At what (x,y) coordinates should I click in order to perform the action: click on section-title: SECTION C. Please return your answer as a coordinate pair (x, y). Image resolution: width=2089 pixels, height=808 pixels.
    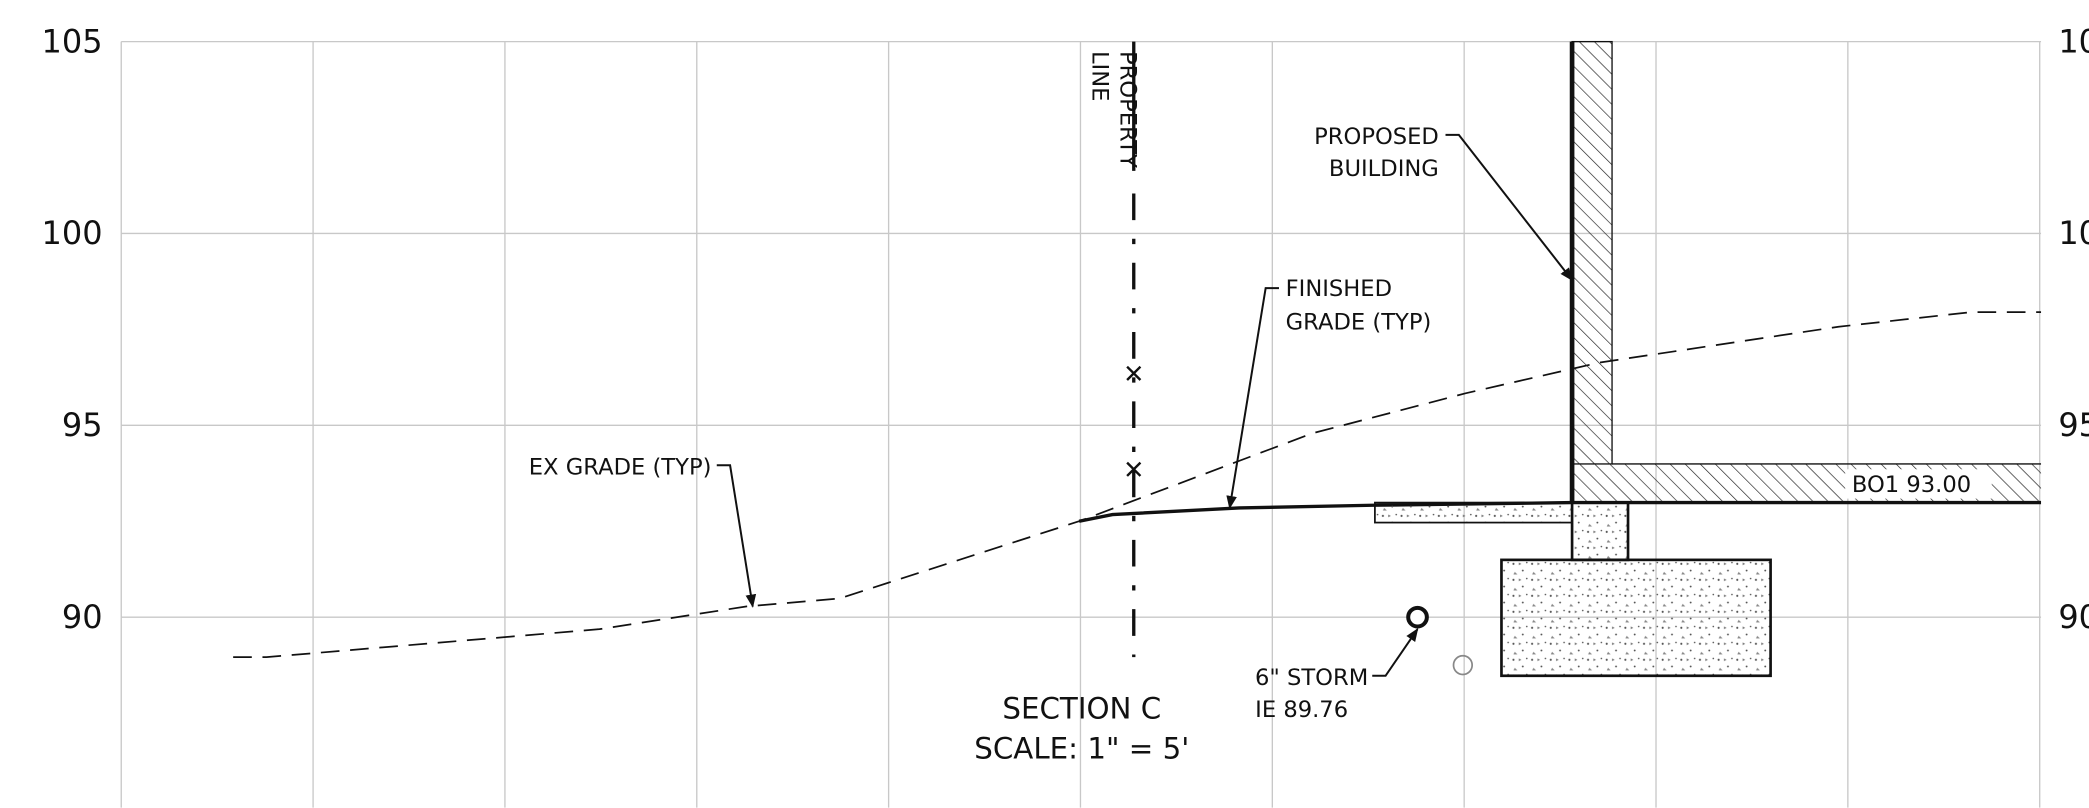
    Looking at the image, I should click on (1081, 708).